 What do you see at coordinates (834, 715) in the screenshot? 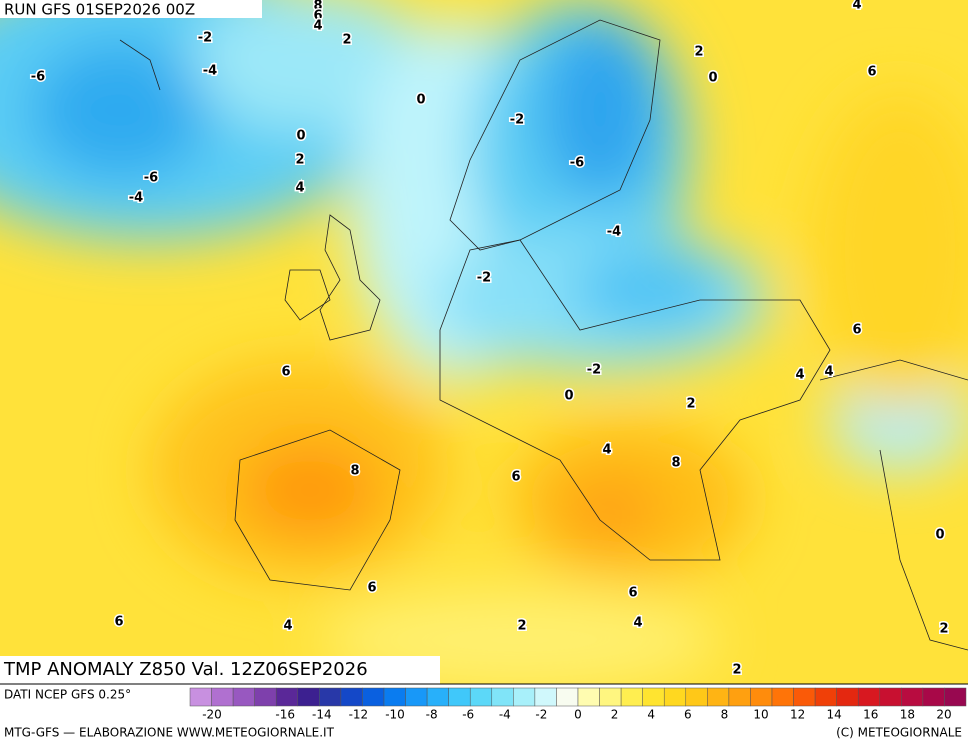
I see `colorbar-tick-label: 14` at bounding box center [834, 715].